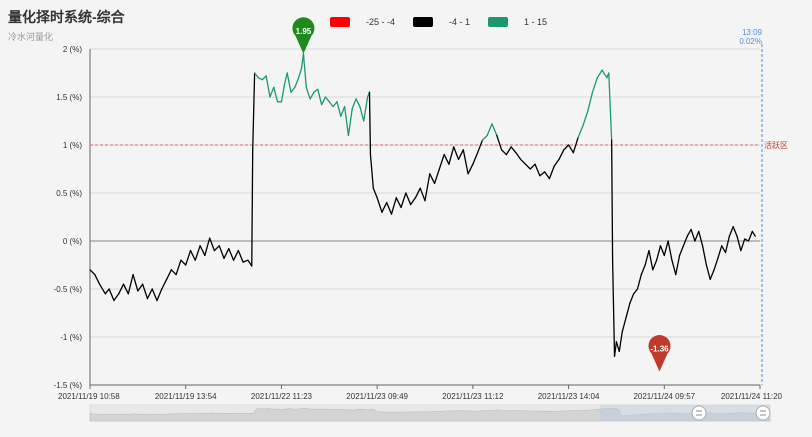  Describe the element at coordinates (664, 396) in the screenshot. I see `x-tick-label: 2021/11/24 09:57` at that location.